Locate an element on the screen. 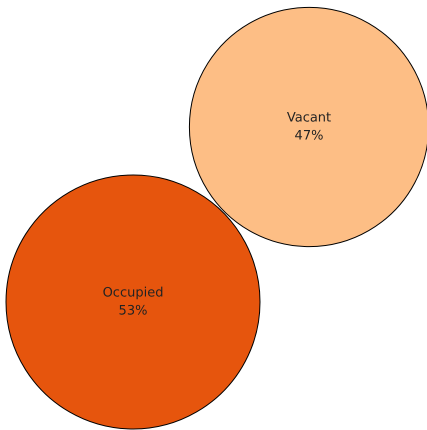 This screenshot has width=427, height=430. category-label: Vacant is located at coordinates (309, 118).